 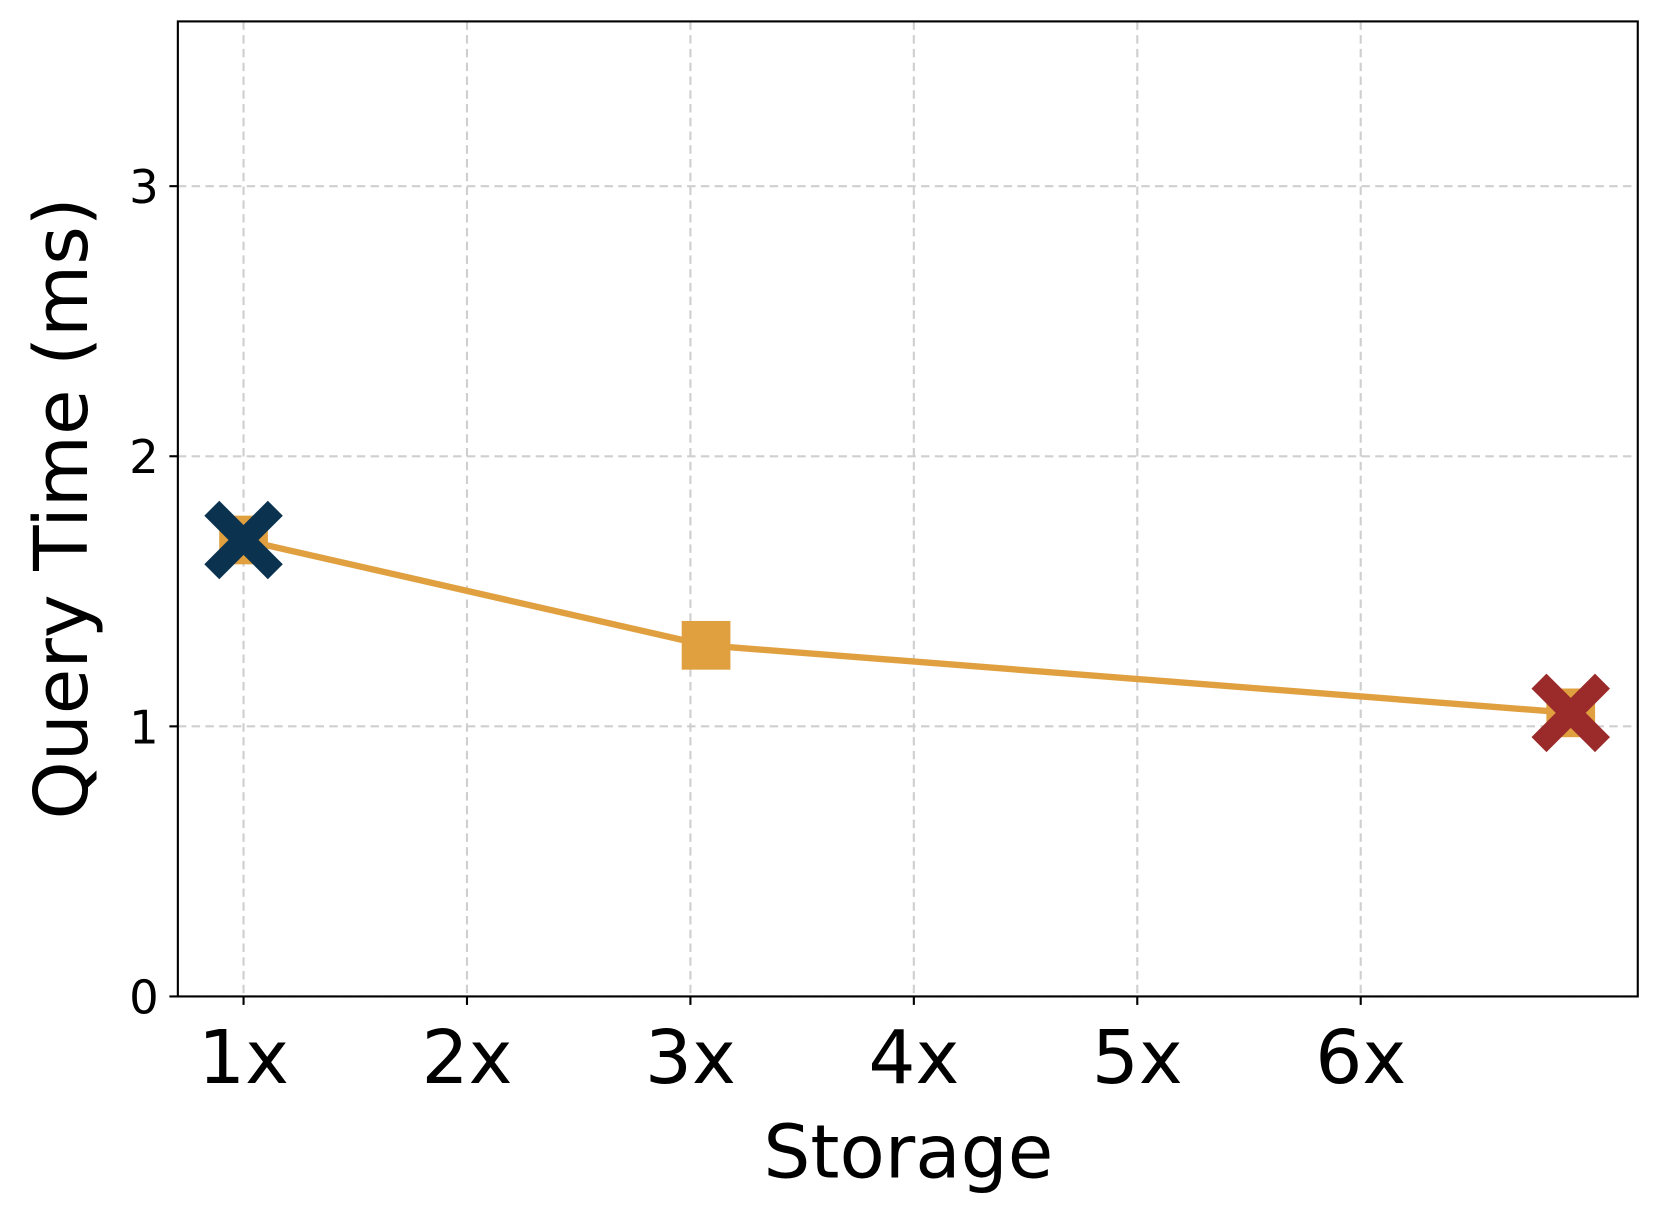 What do you see at coordinates (466, 1058) in the screenshot?
I see `x-tick-label: 2x` at bounding box center [466, 1058].